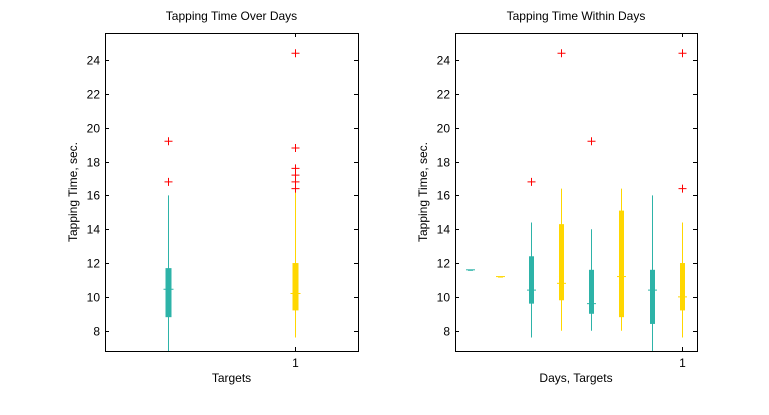 This screenshot has height=415, width=769. Describe the element at coordinates (231, 378) in the screenshot. I see `x-axis-label: Targets` at that location.